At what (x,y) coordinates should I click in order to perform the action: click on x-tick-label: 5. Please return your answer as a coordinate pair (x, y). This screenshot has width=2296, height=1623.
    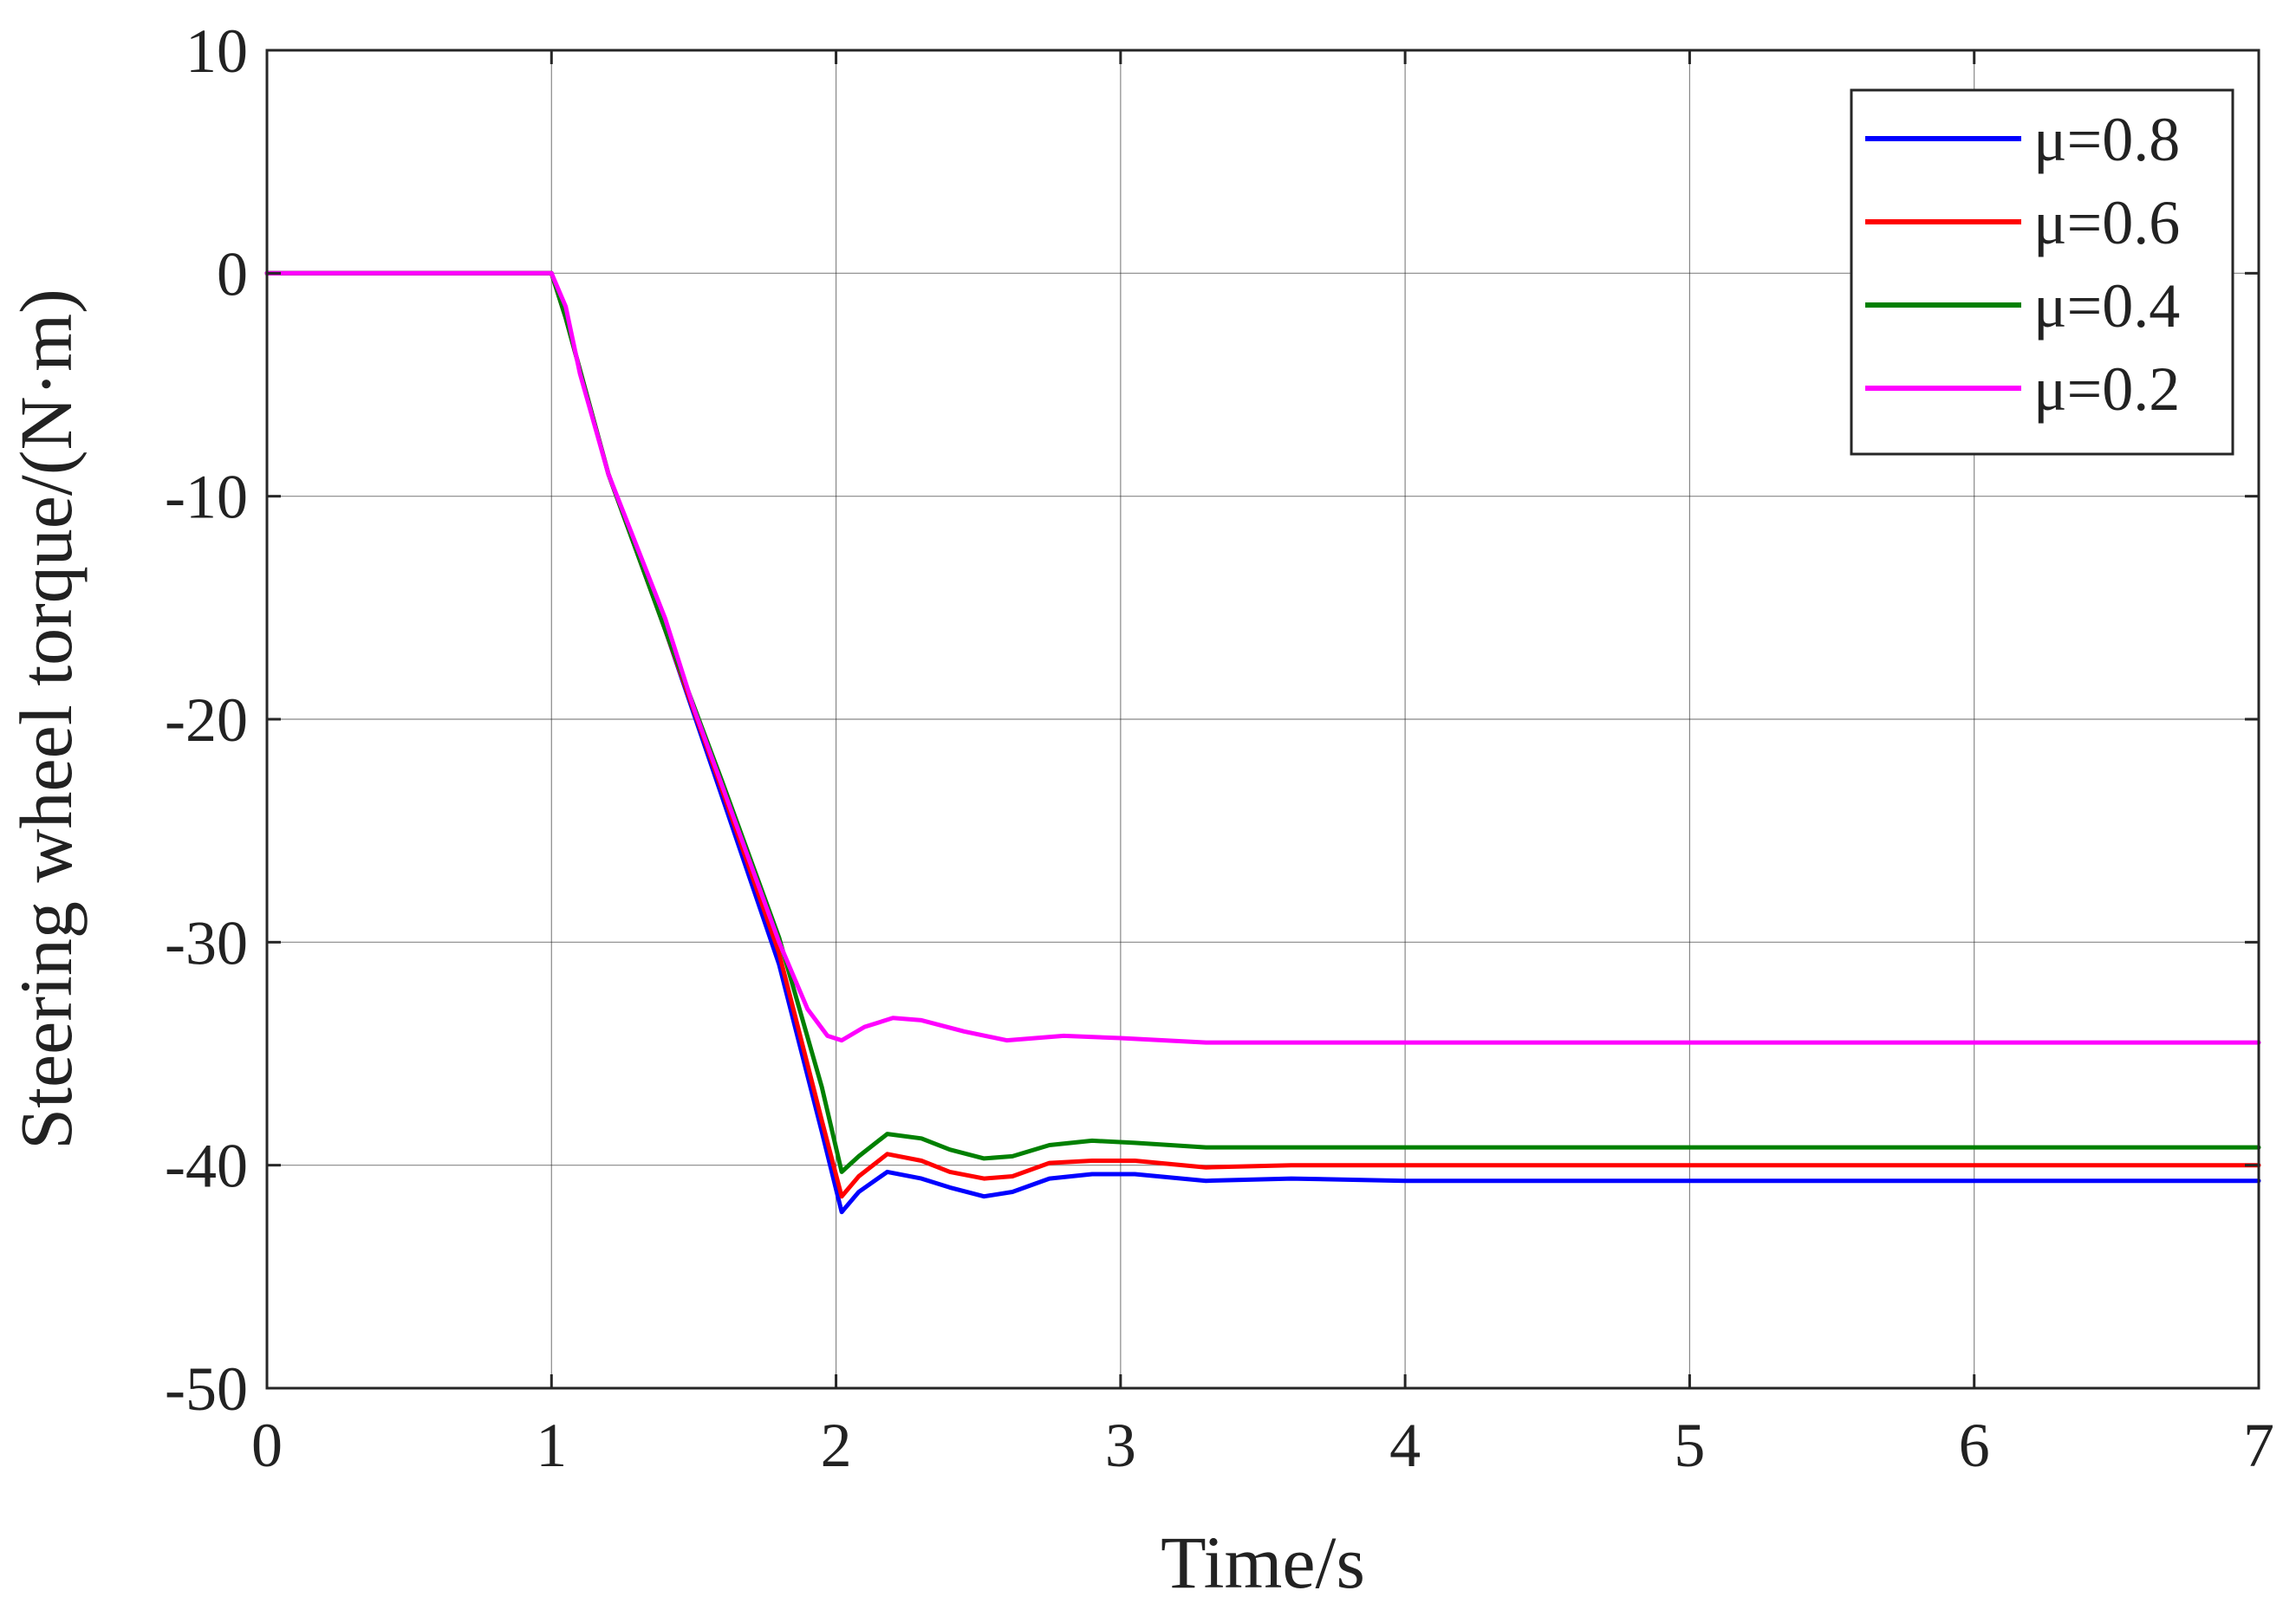
    Looking at the image, I should click on (1689, 1445).